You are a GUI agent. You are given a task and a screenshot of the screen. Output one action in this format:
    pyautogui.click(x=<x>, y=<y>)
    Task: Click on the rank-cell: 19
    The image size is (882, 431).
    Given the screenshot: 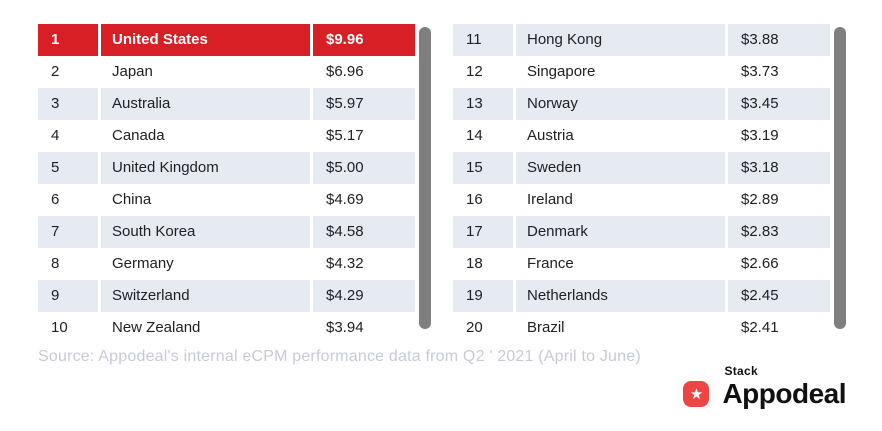 What is the action you would take?
    pyautogui.click(x=483, y=296)
    